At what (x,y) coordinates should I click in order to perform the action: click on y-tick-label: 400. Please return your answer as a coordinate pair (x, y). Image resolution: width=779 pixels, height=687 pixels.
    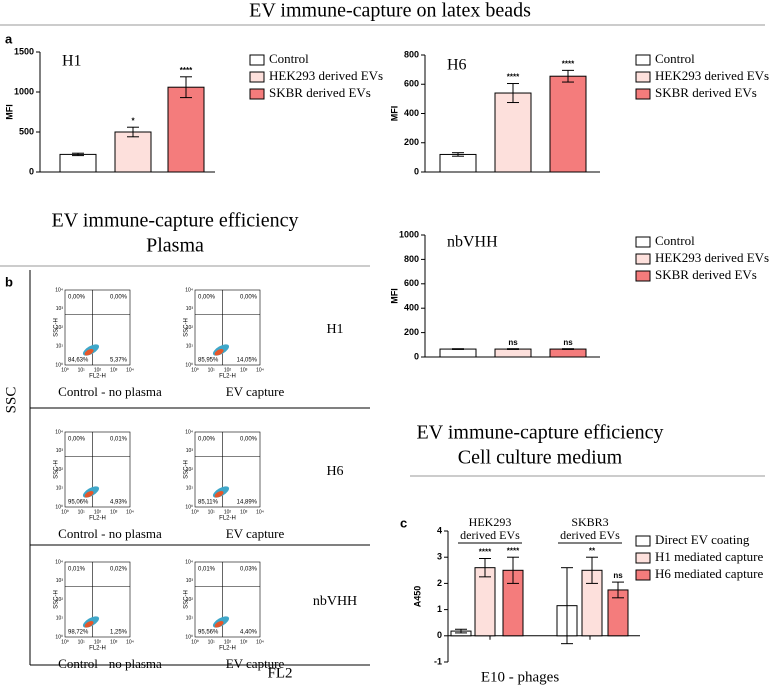
    Looking at the image, I should click on (411, 113).